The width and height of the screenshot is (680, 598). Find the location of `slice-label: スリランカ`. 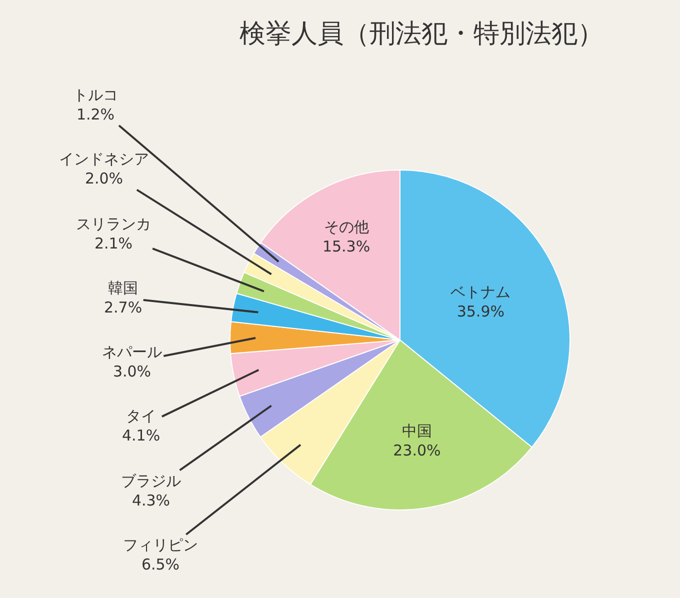

slice-label: スリランカ is located at coordinates (113, 224).